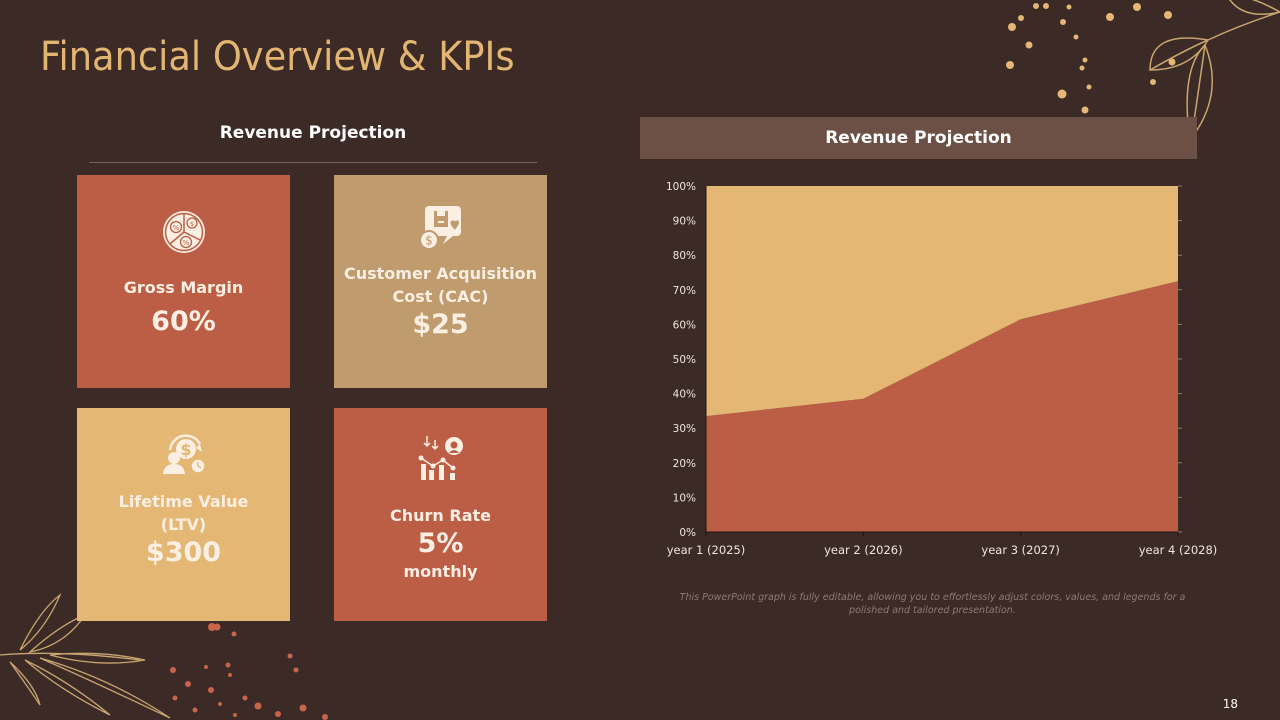 The height and width of the screenshot is (720, 1280). I want to click on y-tick-label: 100%, so click(681, 187).